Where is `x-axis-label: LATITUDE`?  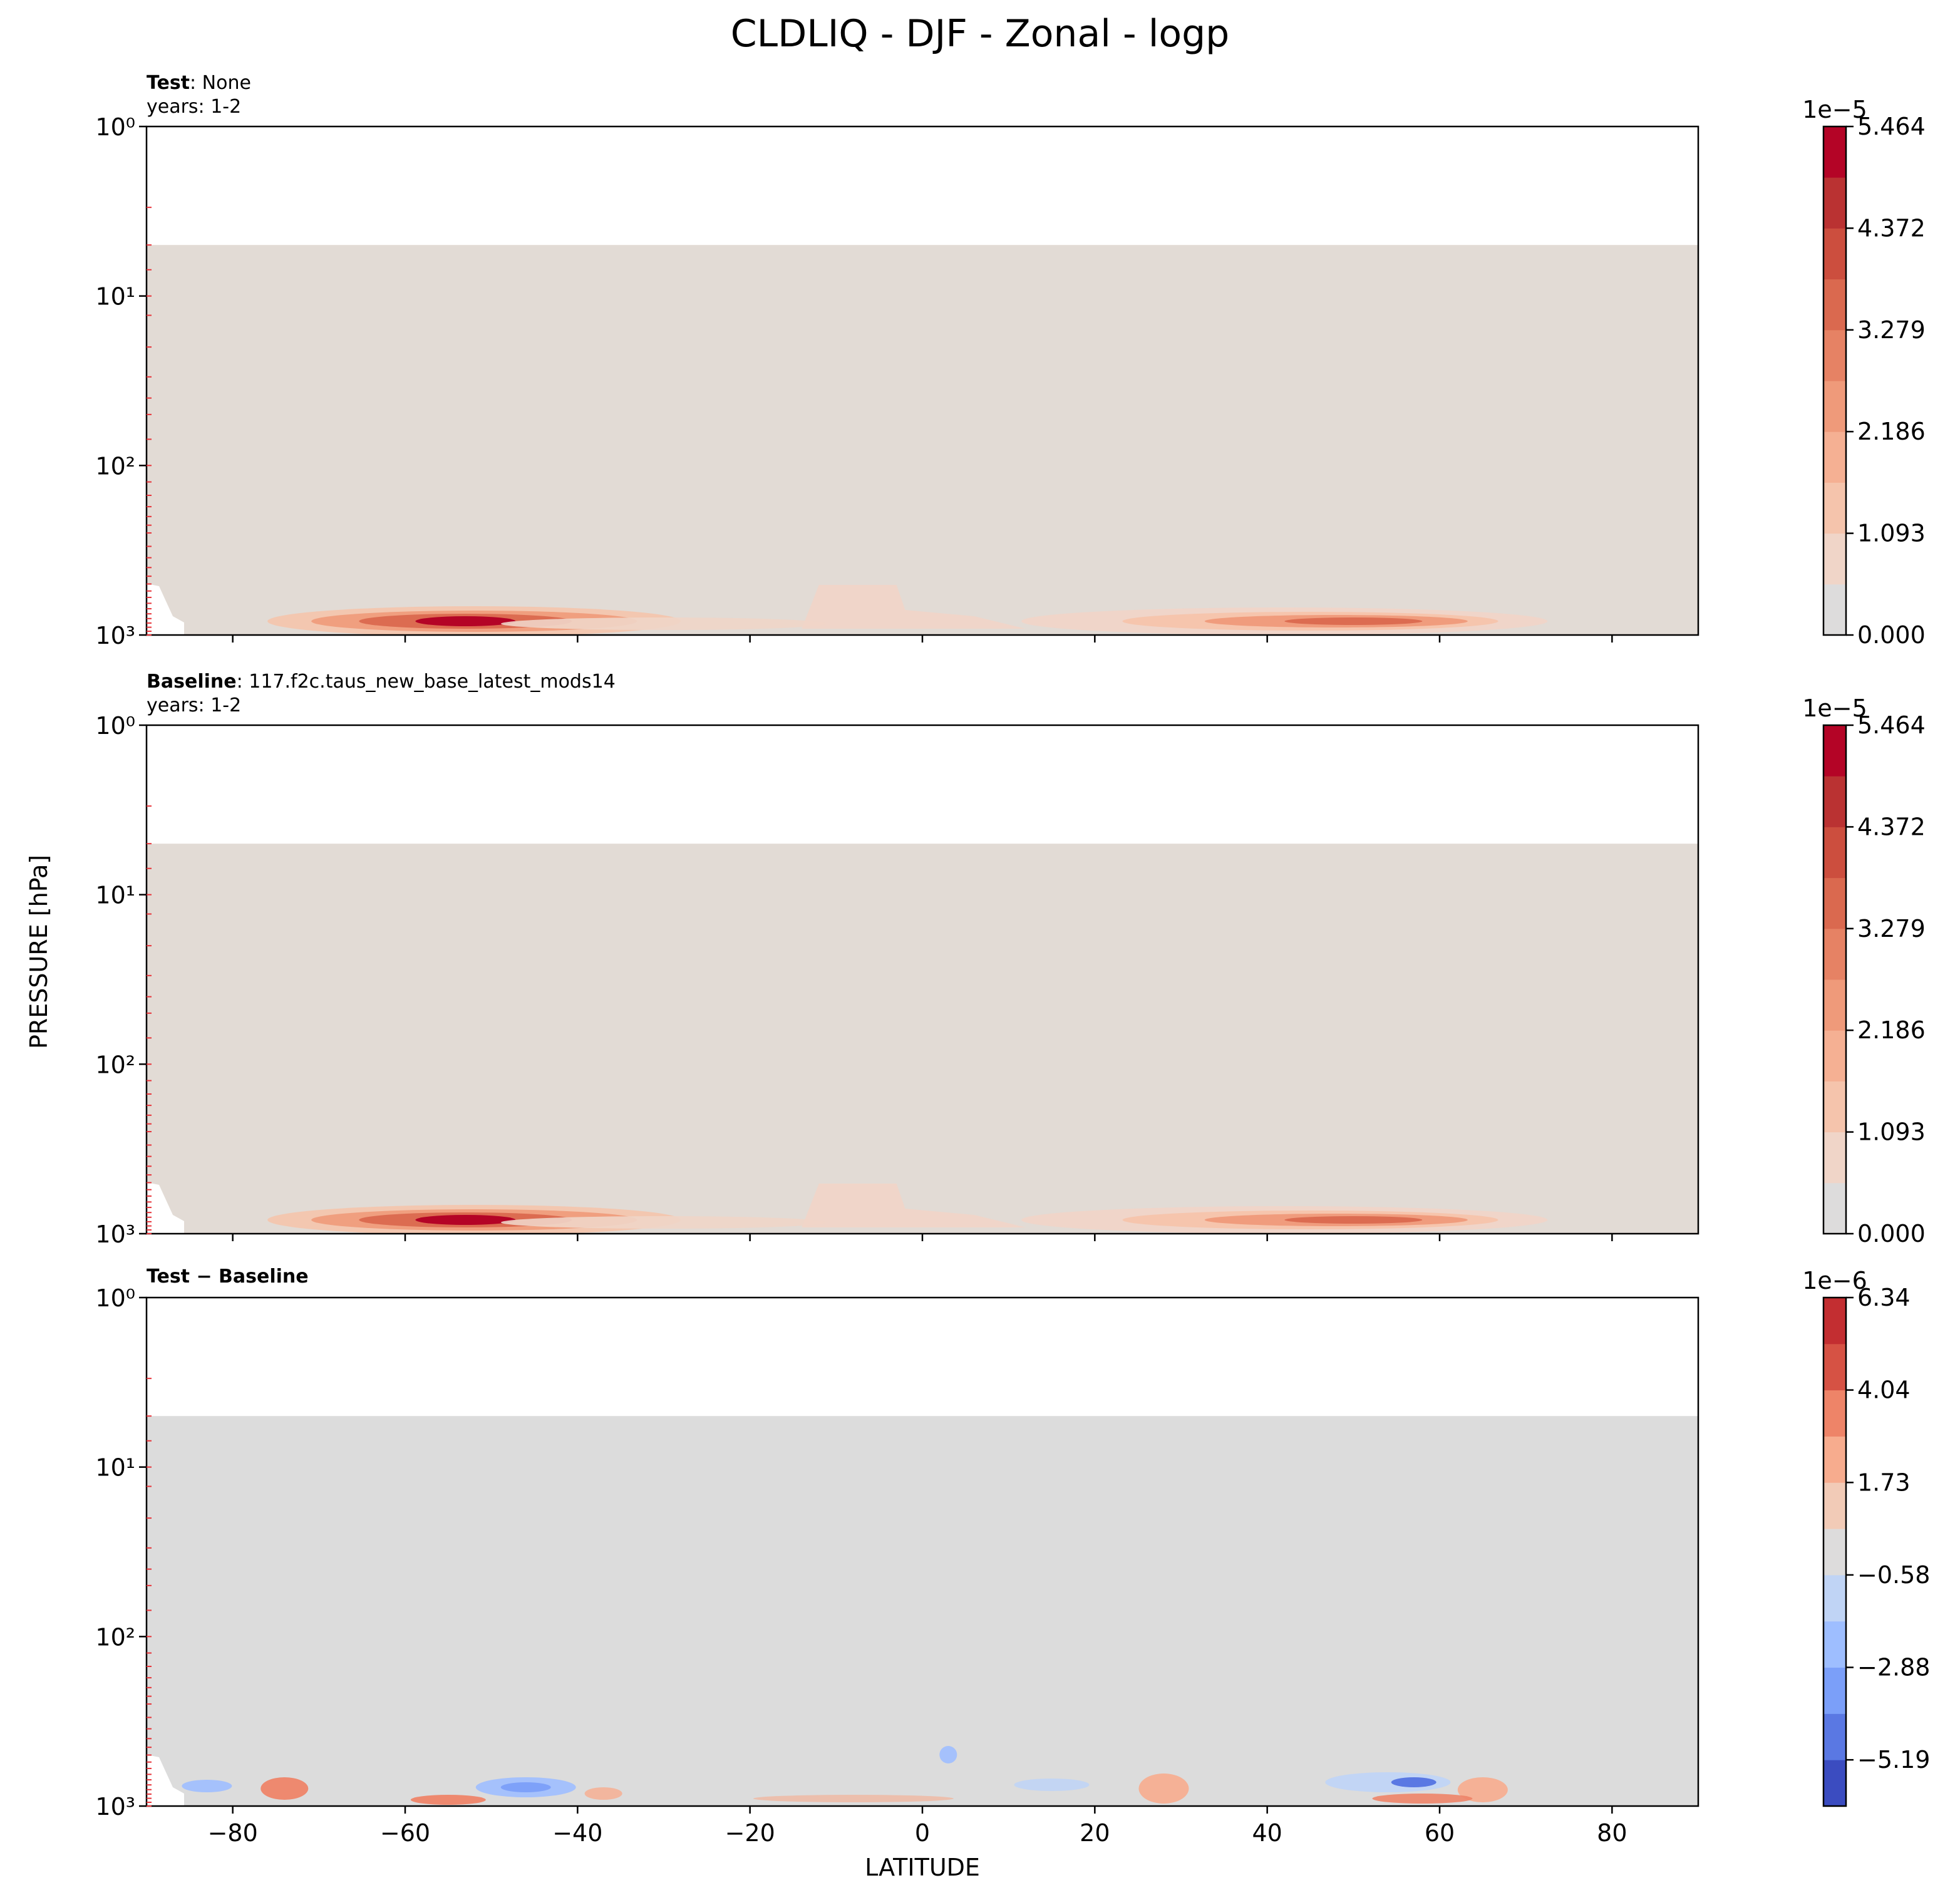 x-axis-label: LATITUDE is located at coordinates (922, 1867).